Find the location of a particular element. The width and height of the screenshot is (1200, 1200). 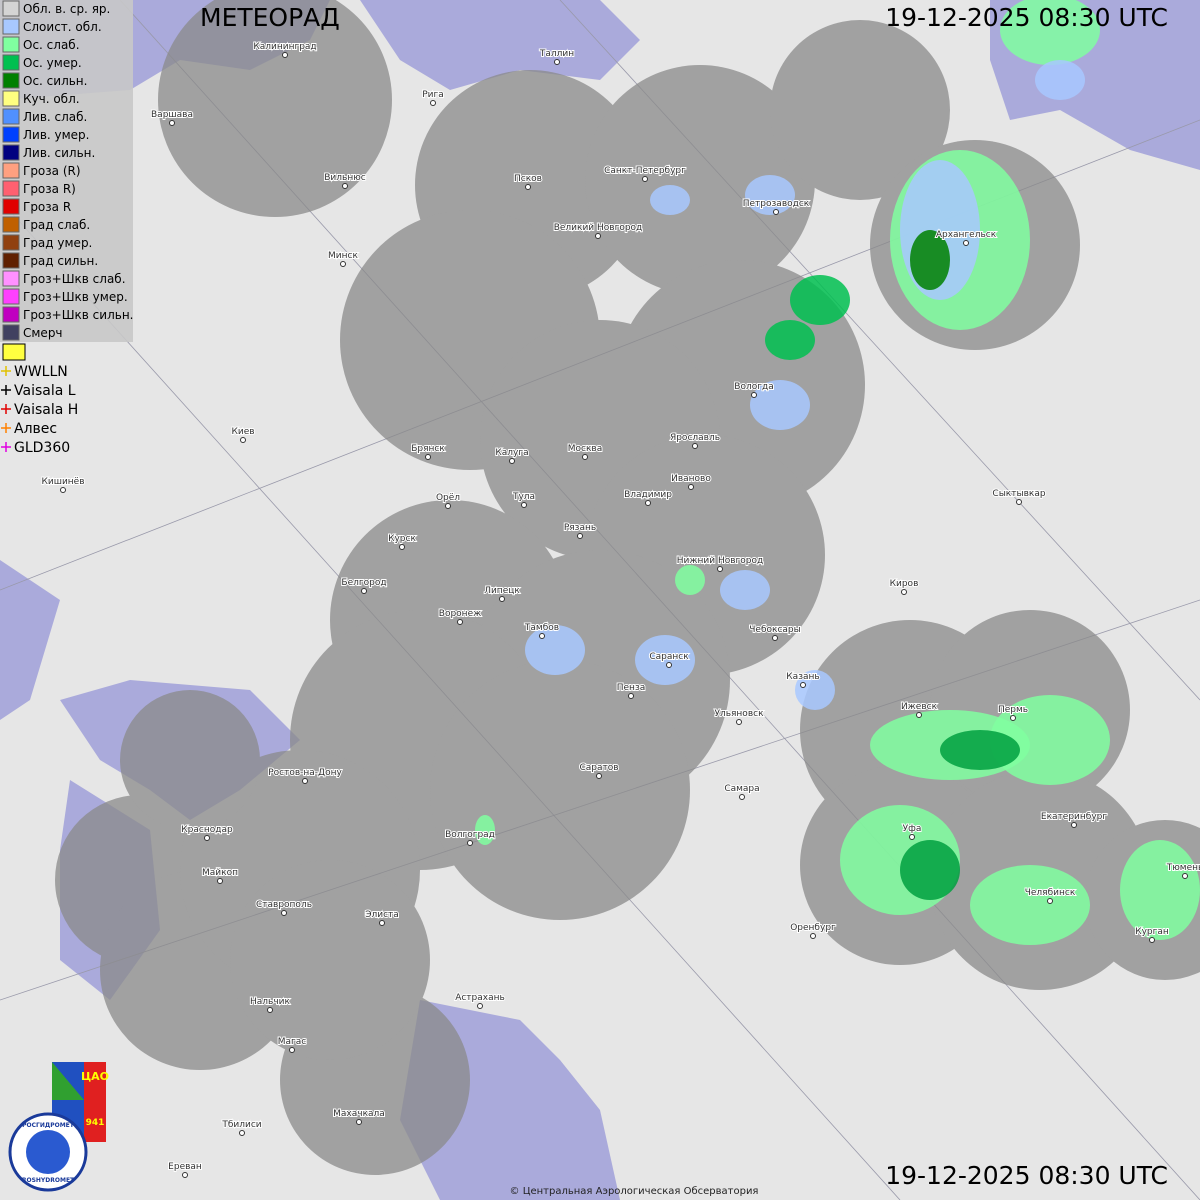

legend-label: Ос. слаб. is located at coordinates (51, 45).